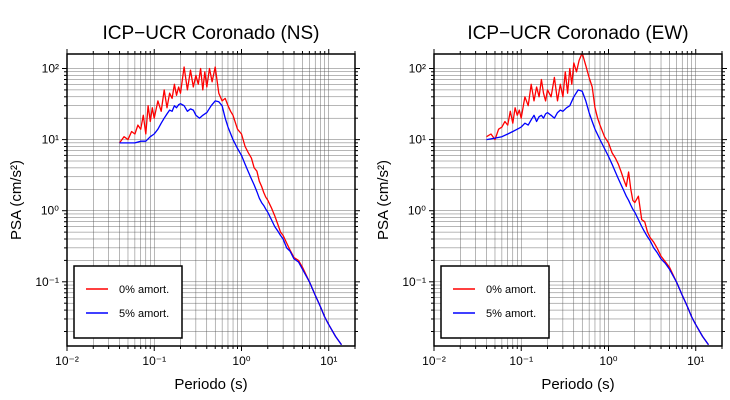 This screenshot has height=400, width=730. What do you see at coordinates (577, 33) in the screenshot?
I see `chart-title: ICP−UCR Coronado (EW)` at bounding box center [577, 33].